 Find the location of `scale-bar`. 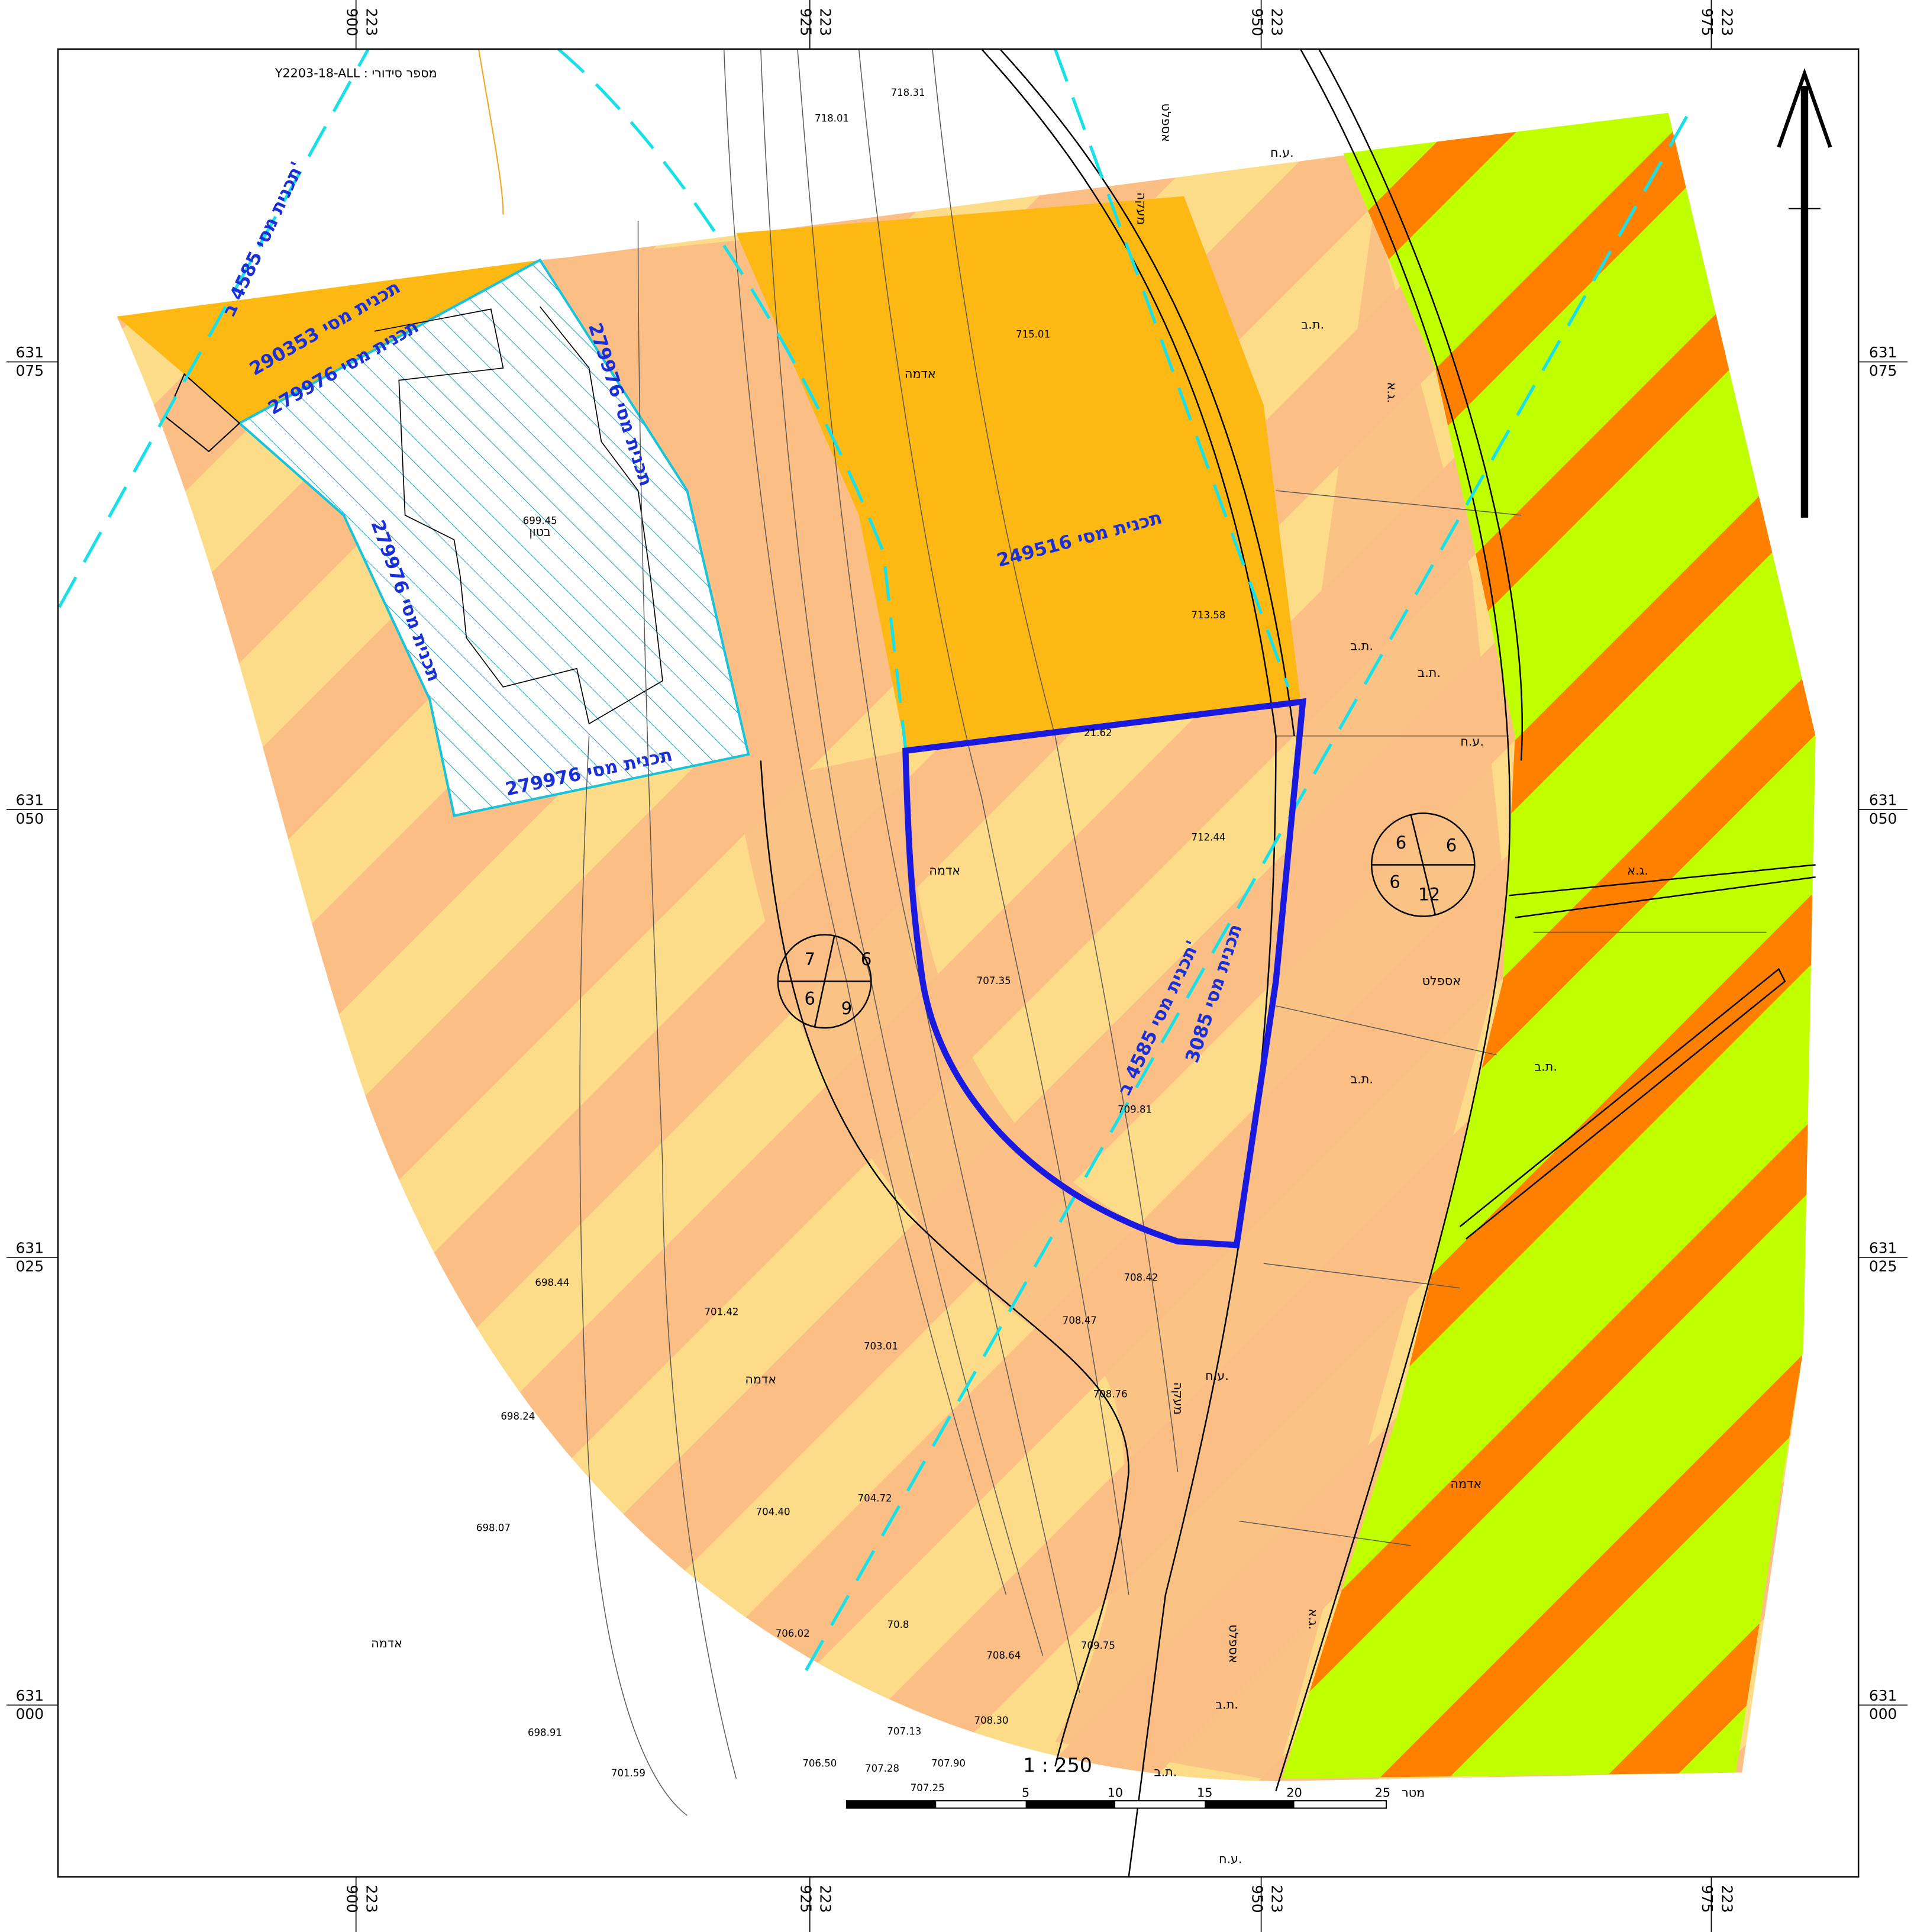

scale-bar is located at coordinates (1116, 1804).